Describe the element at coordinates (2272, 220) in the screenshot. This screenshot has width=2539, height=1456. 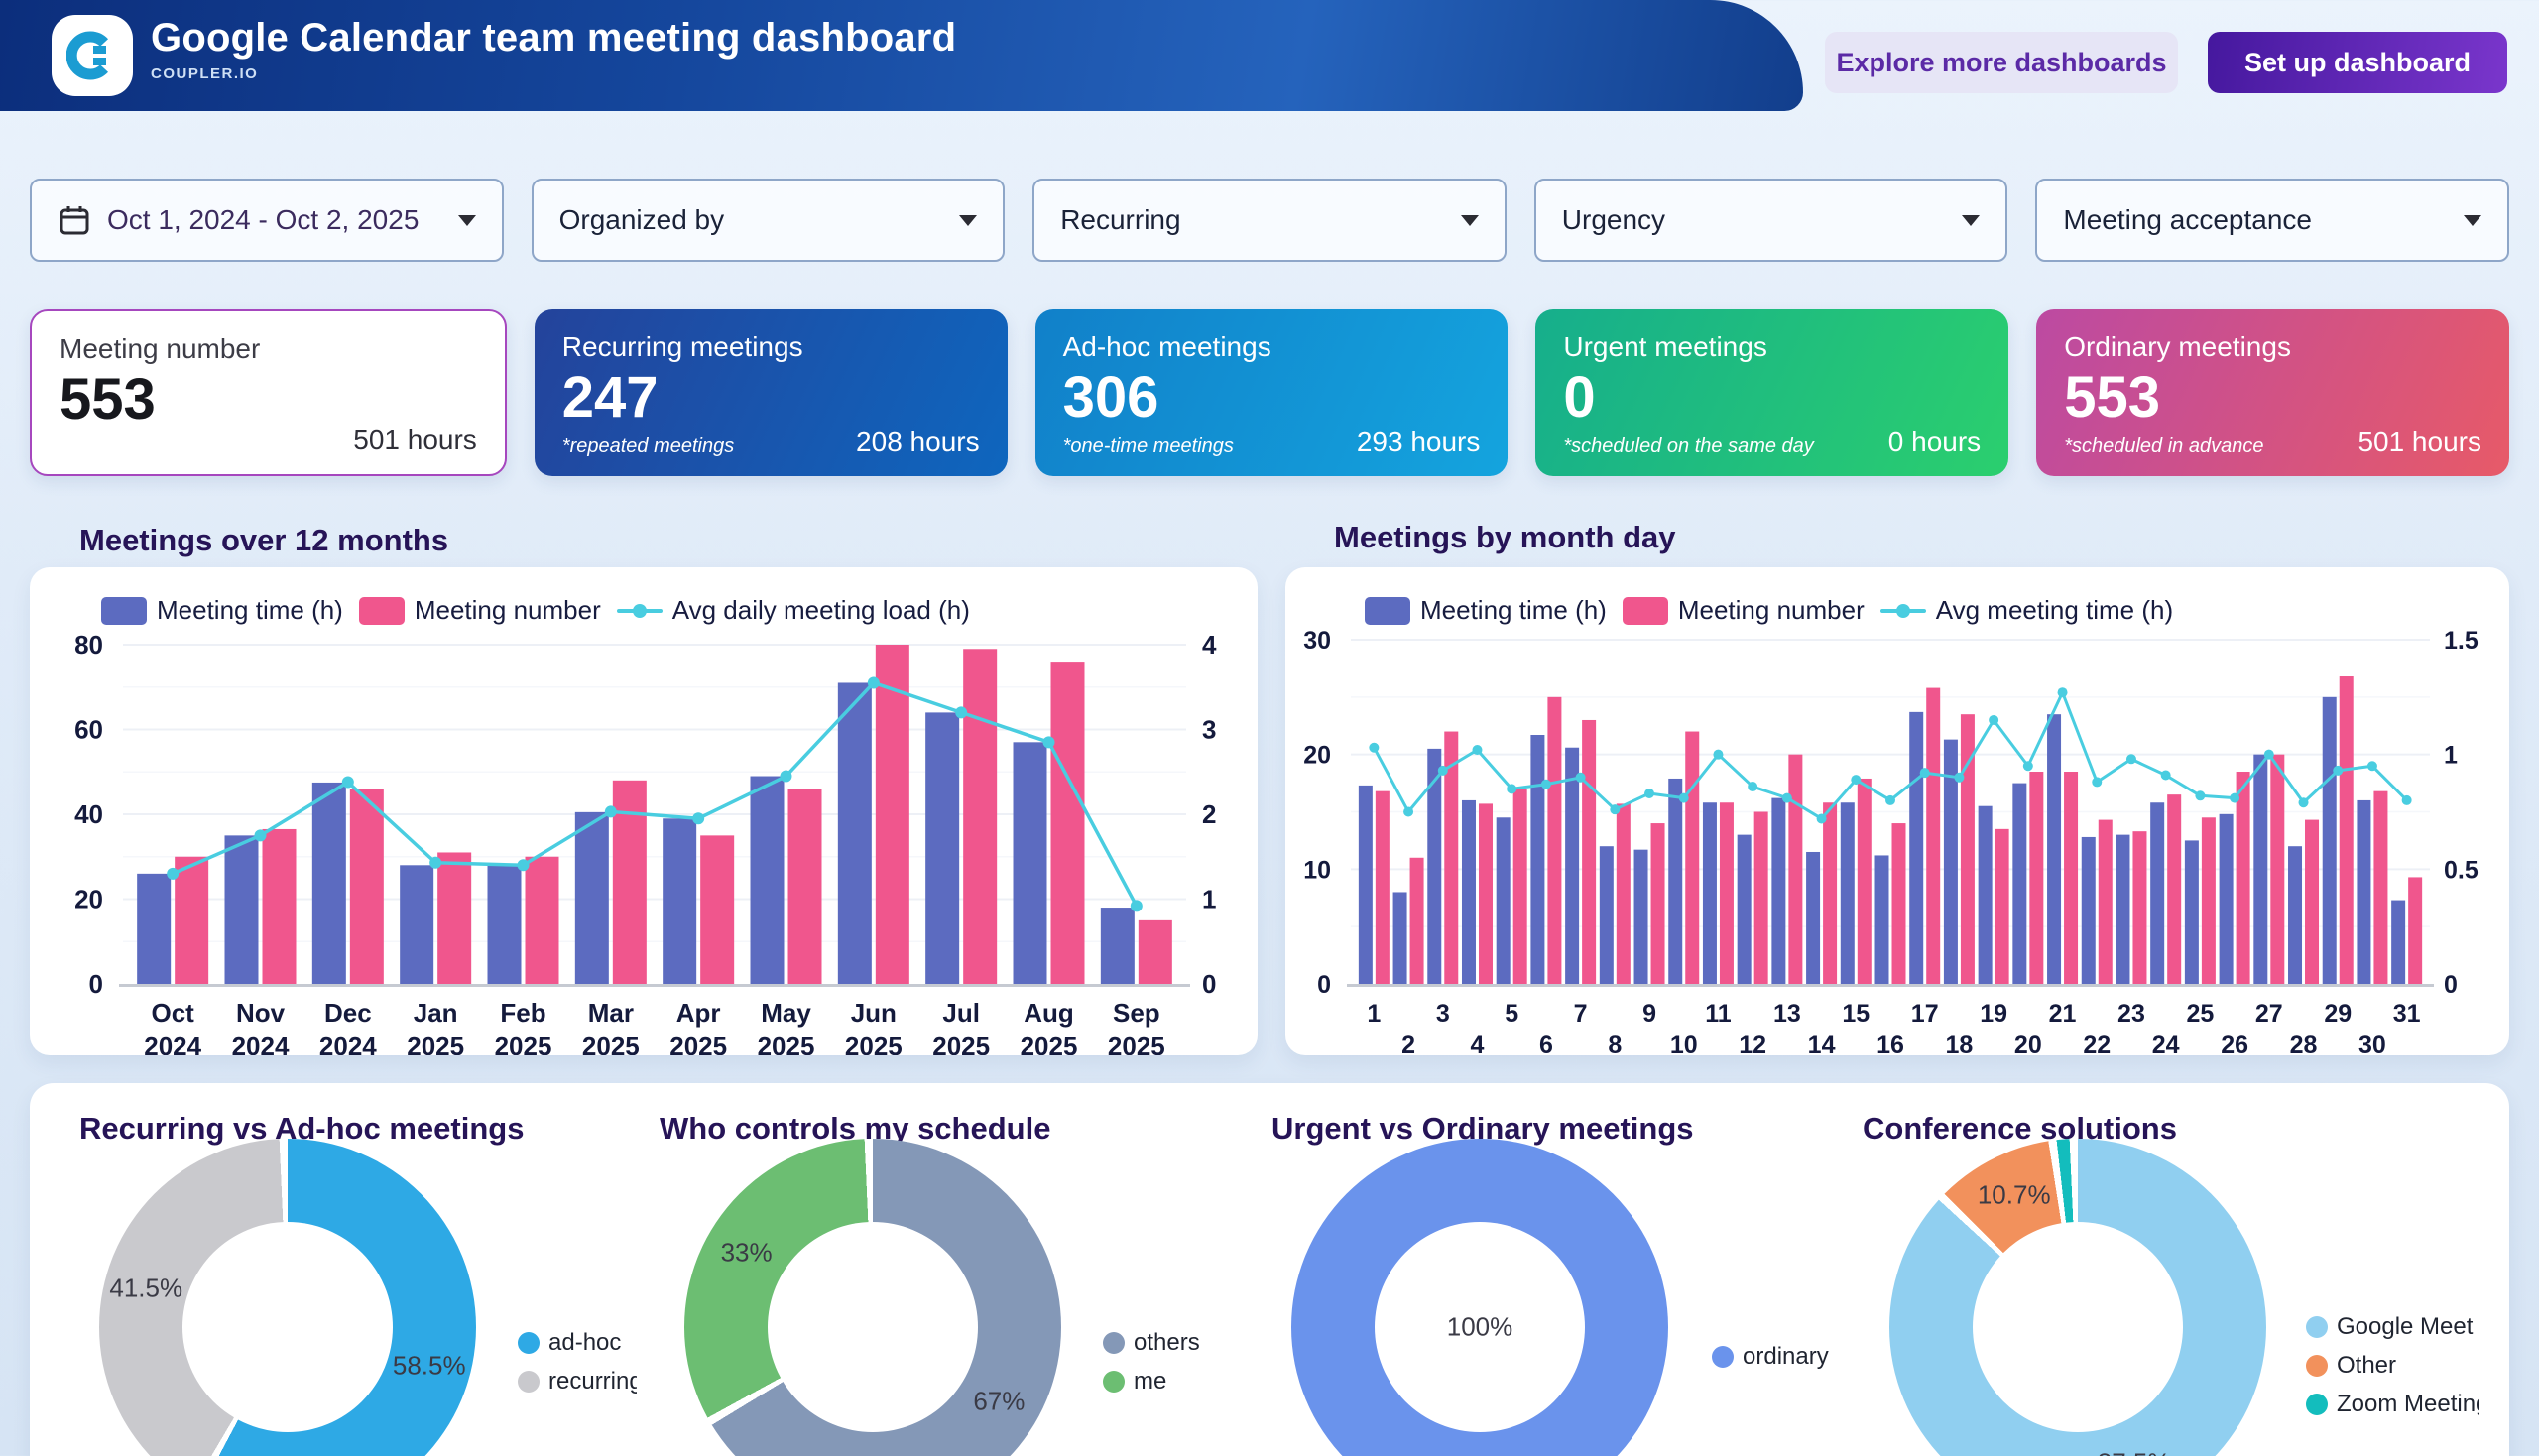
I see `meeting-acceptance-filter: Meeting acceptance` at that location.